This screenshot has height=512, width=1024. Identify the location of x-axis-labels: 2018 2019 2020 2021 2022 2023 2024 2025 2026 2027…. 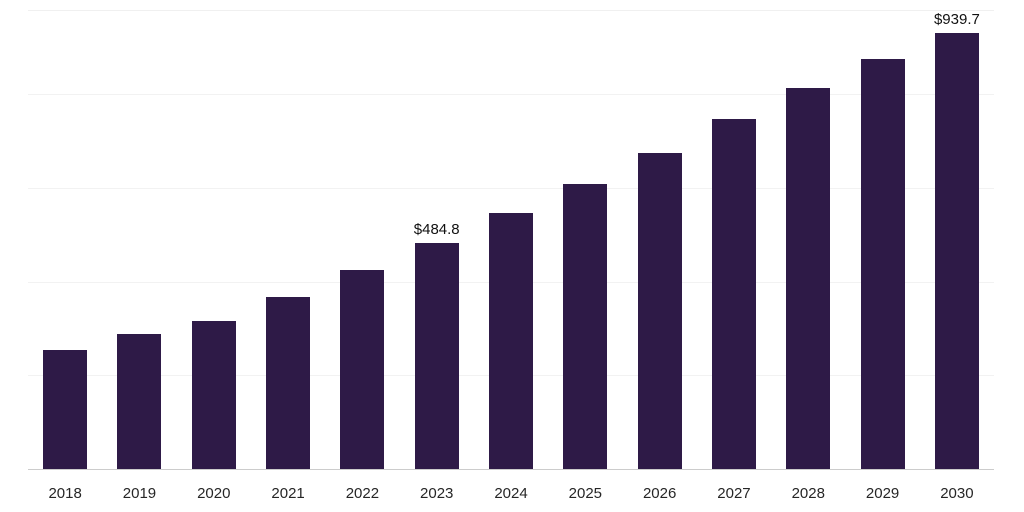
(511, 494).